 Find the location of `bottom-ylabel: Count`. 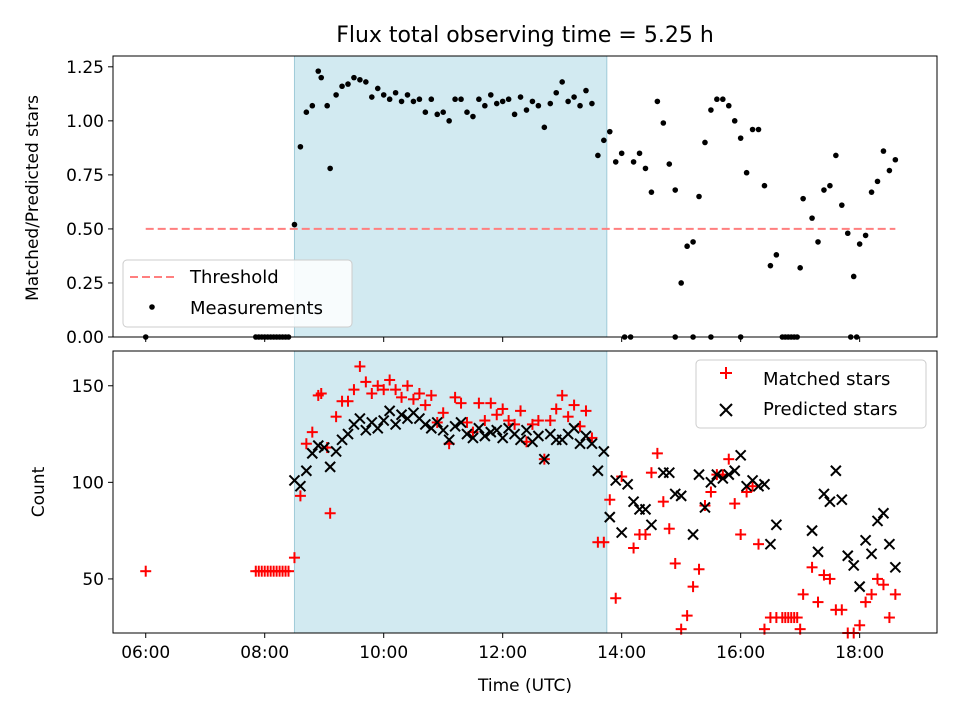

bottom-ylabel: Count is located at coordinates (39, 491).